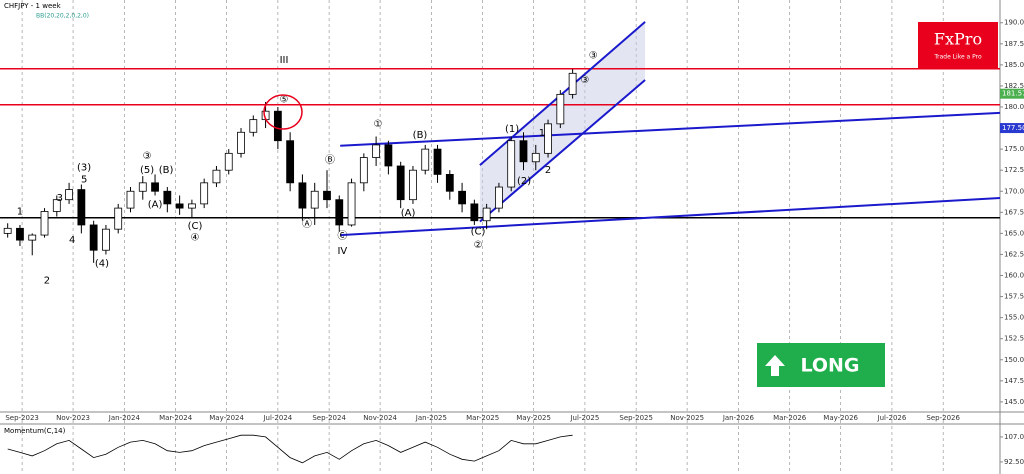  I want to click on chart-title: CHFJPY - 1 week, so click(33, 6).